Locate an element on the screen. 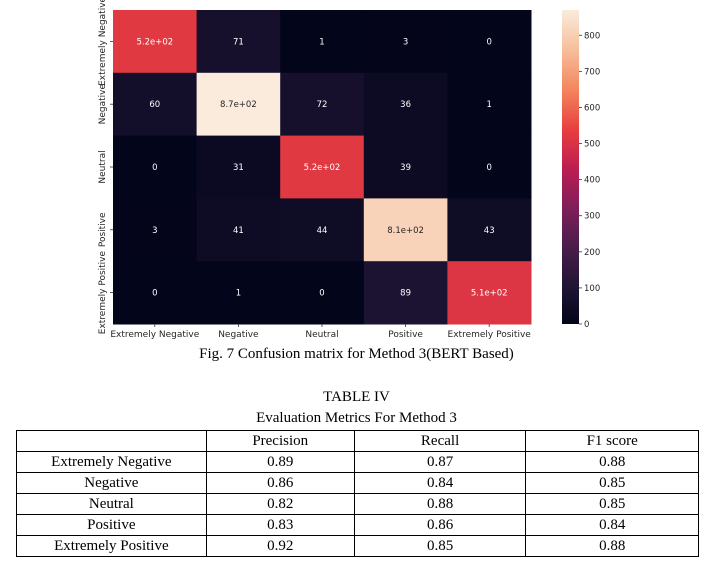  y-axis-tick-label: Negative is located at coordinates (103, 104).